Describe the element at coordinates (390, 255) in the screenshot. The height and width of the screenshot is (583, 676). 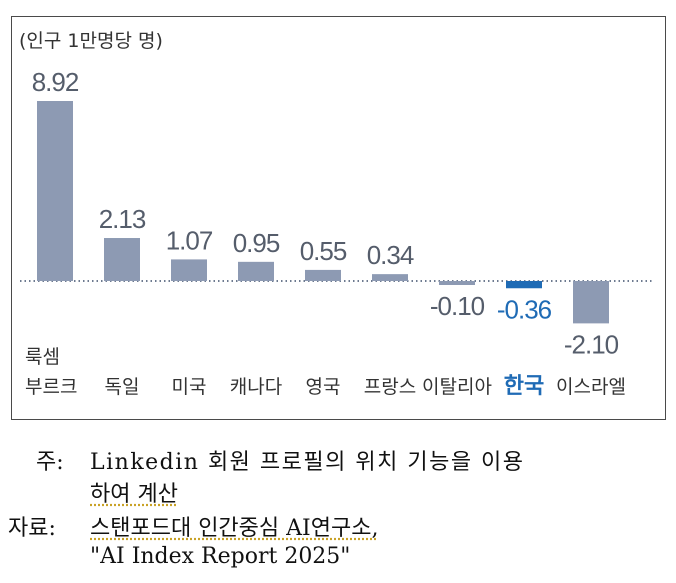
I see `value-label-5: 0.34` at that location.